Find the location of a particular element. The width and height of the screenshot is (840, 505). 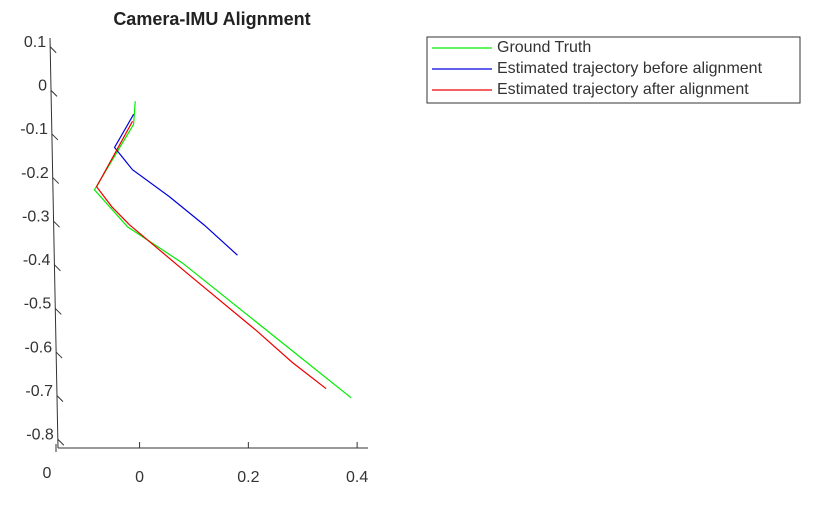

y-tick-label: -0.6 is located at coordinates (39, 347).